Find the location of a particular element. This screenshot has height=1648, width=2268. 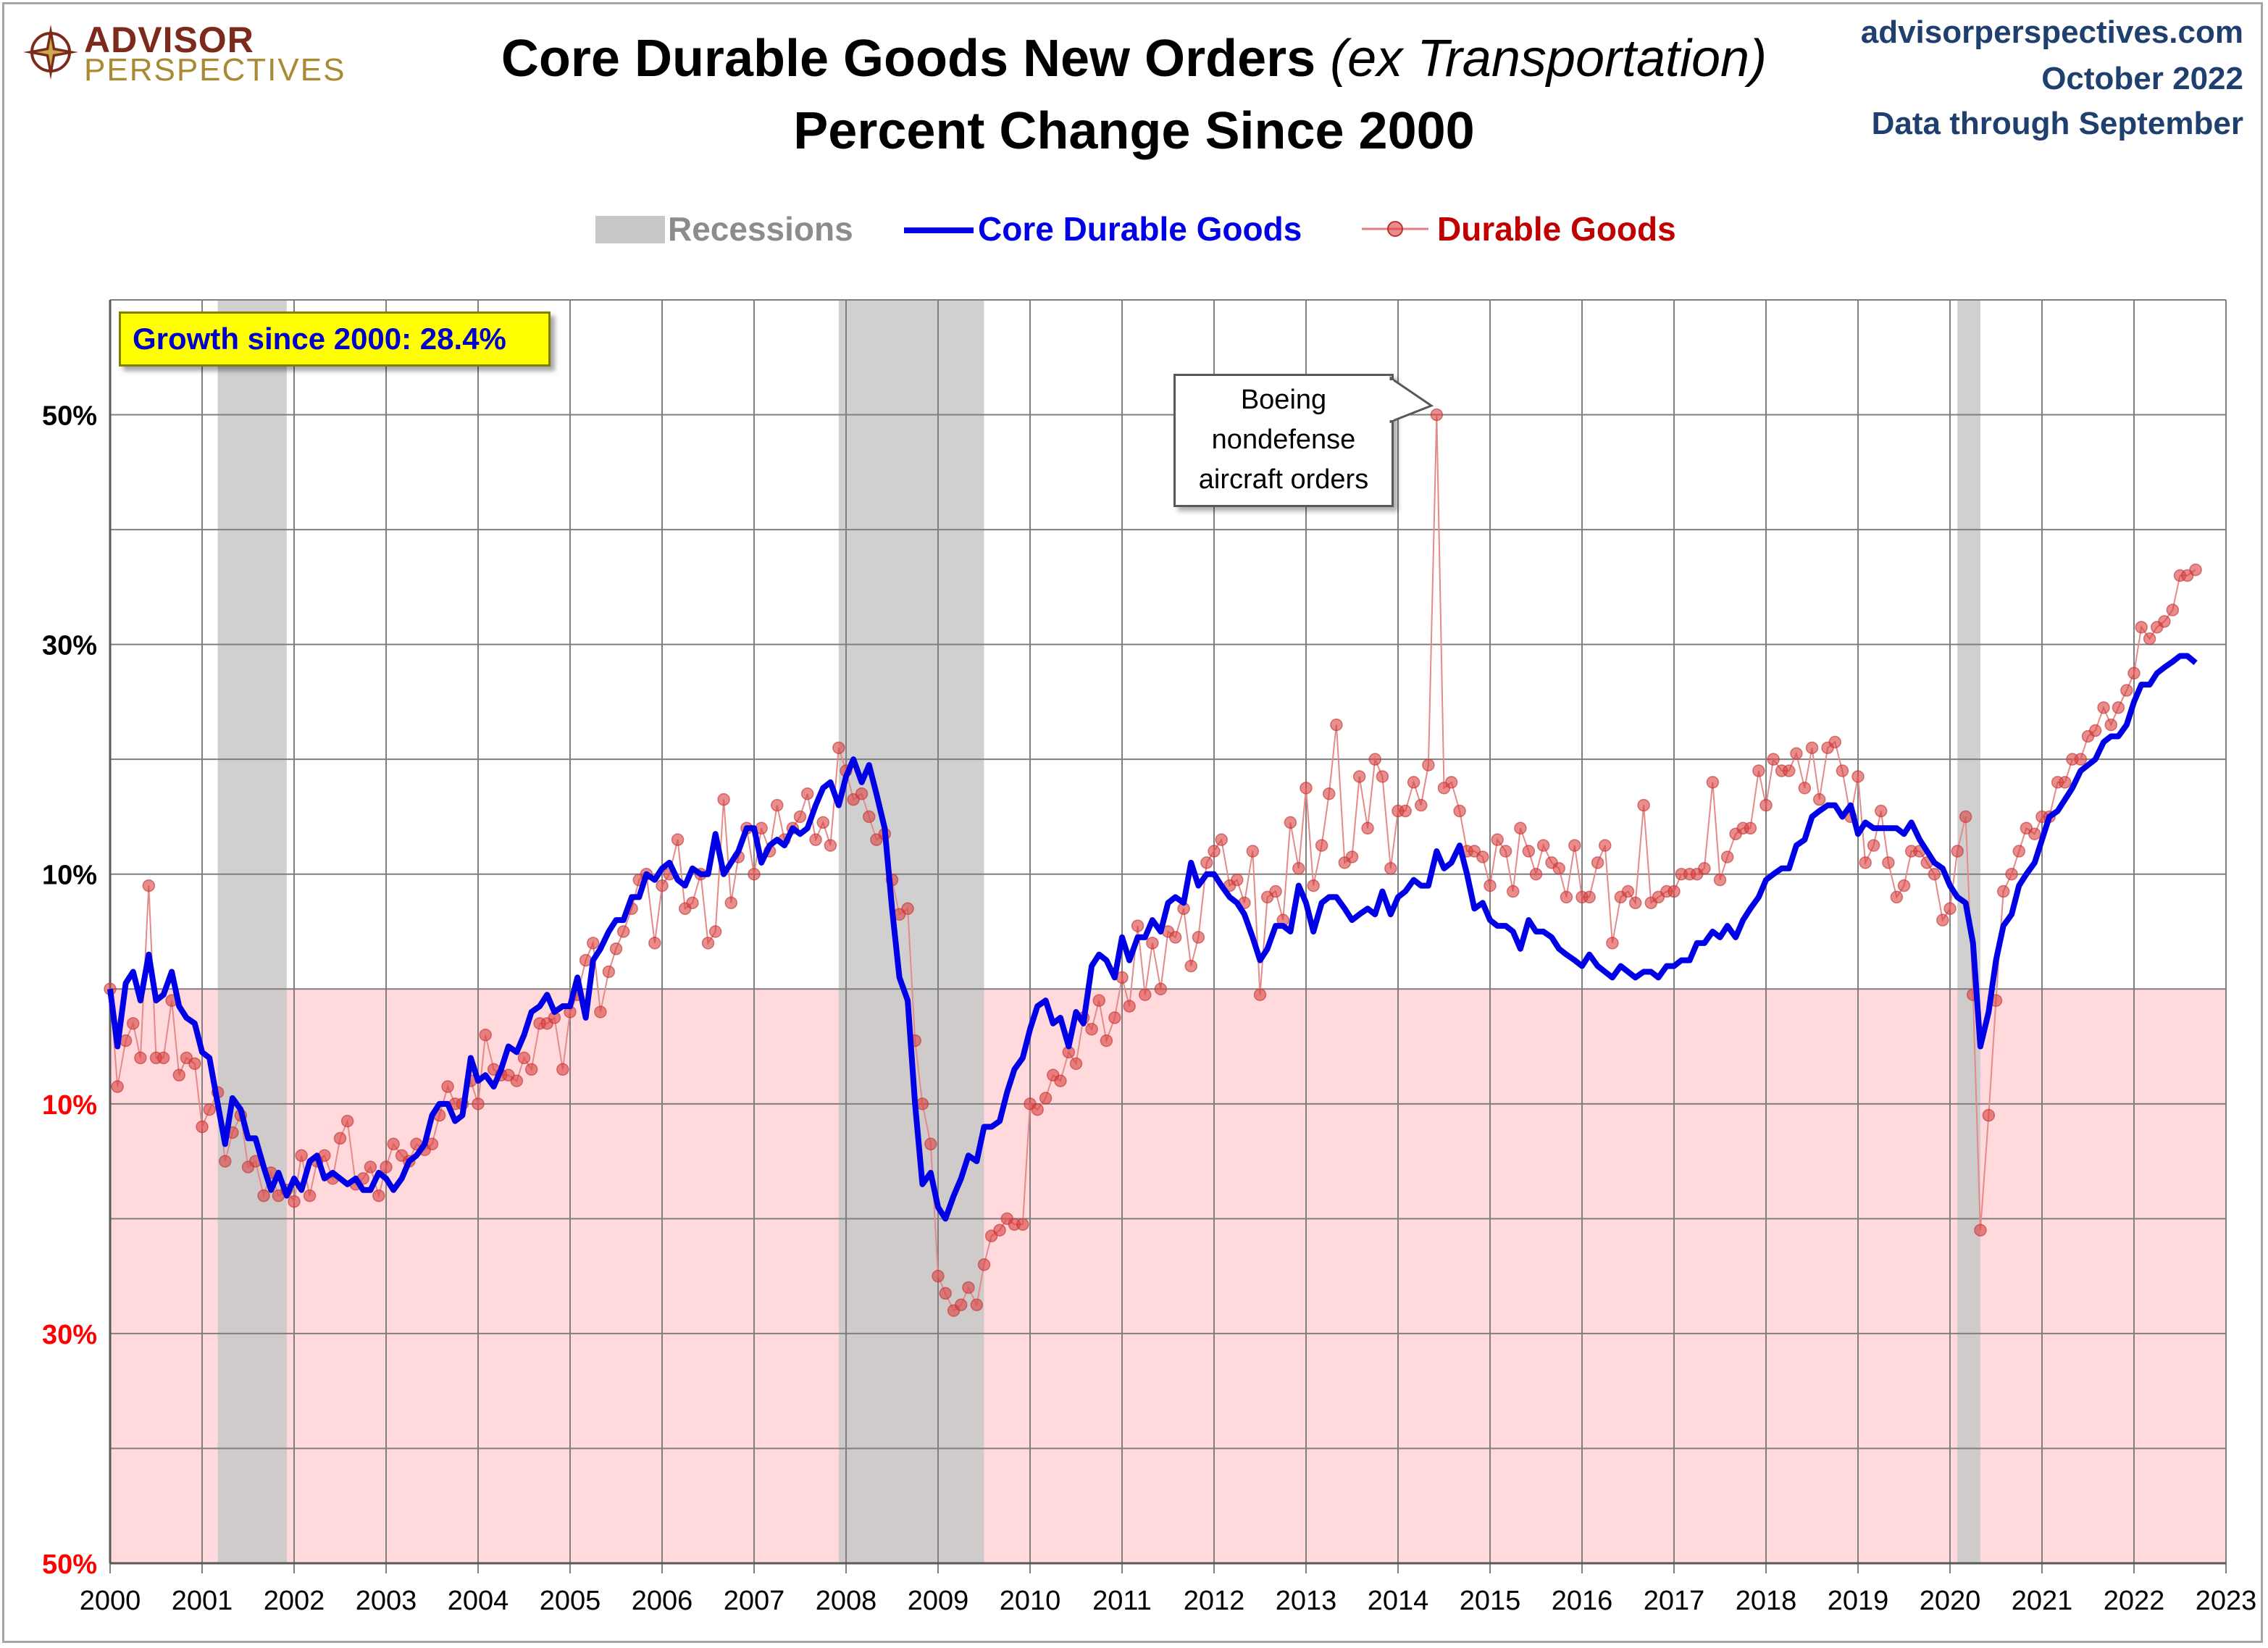

x-tick-label: 2014 is located at coordinates (1399, 1601).